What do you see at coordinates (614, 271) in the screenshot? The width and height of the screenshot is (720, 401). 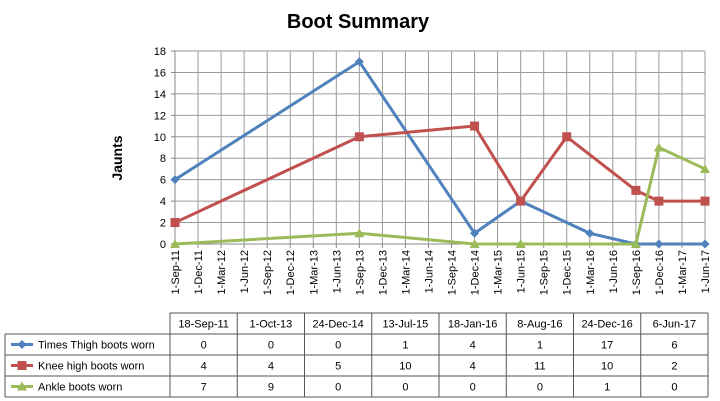 I see `x-tick-label: 1-Jun-16` at bounding box center [614, 271].